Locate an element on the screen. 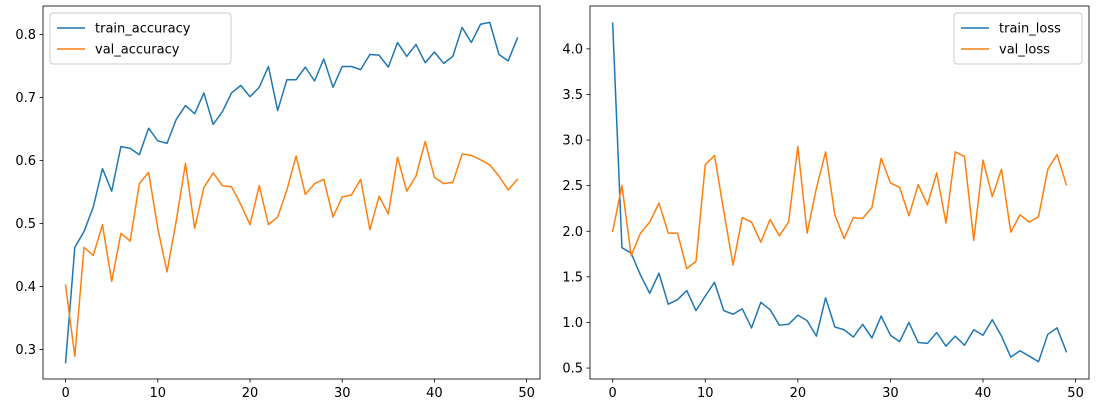 This screenshot has width=1097, height=408. y-tick-label: 1.5 is located at coordinates (572, 277).